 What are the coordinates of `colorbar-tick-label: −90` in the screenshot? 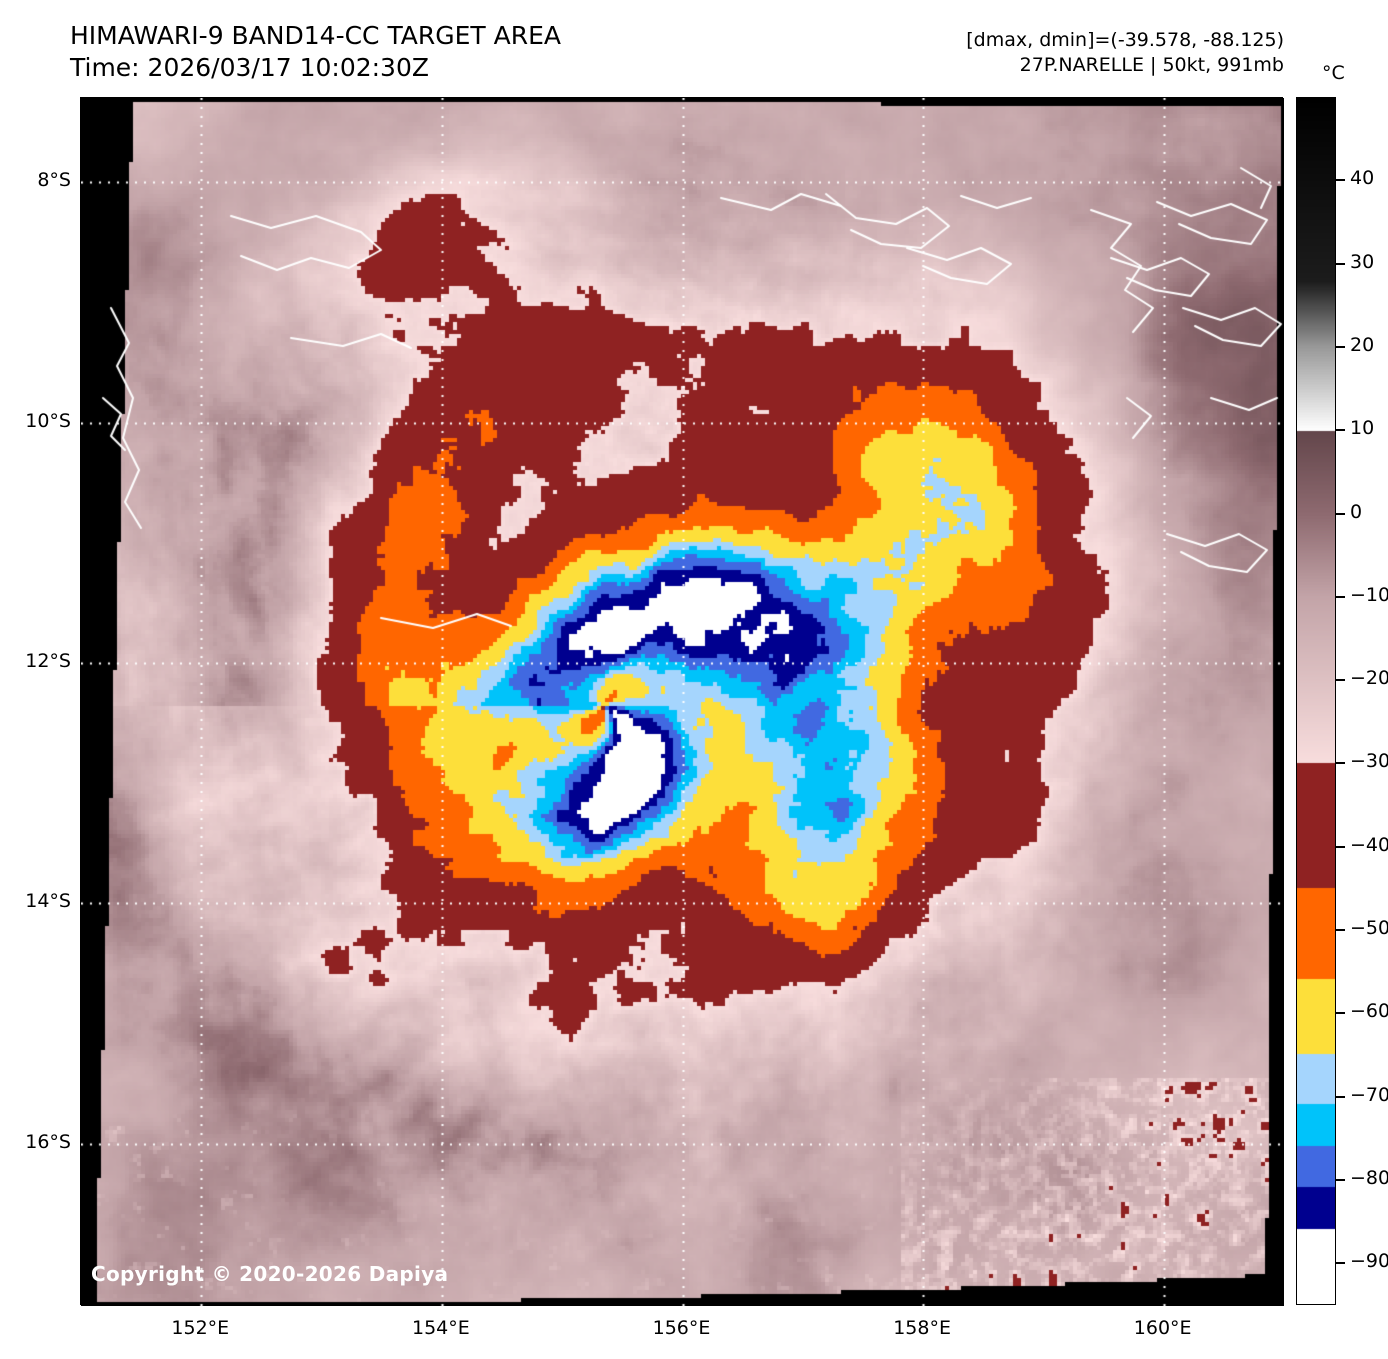 It's located at (1369, 1261).